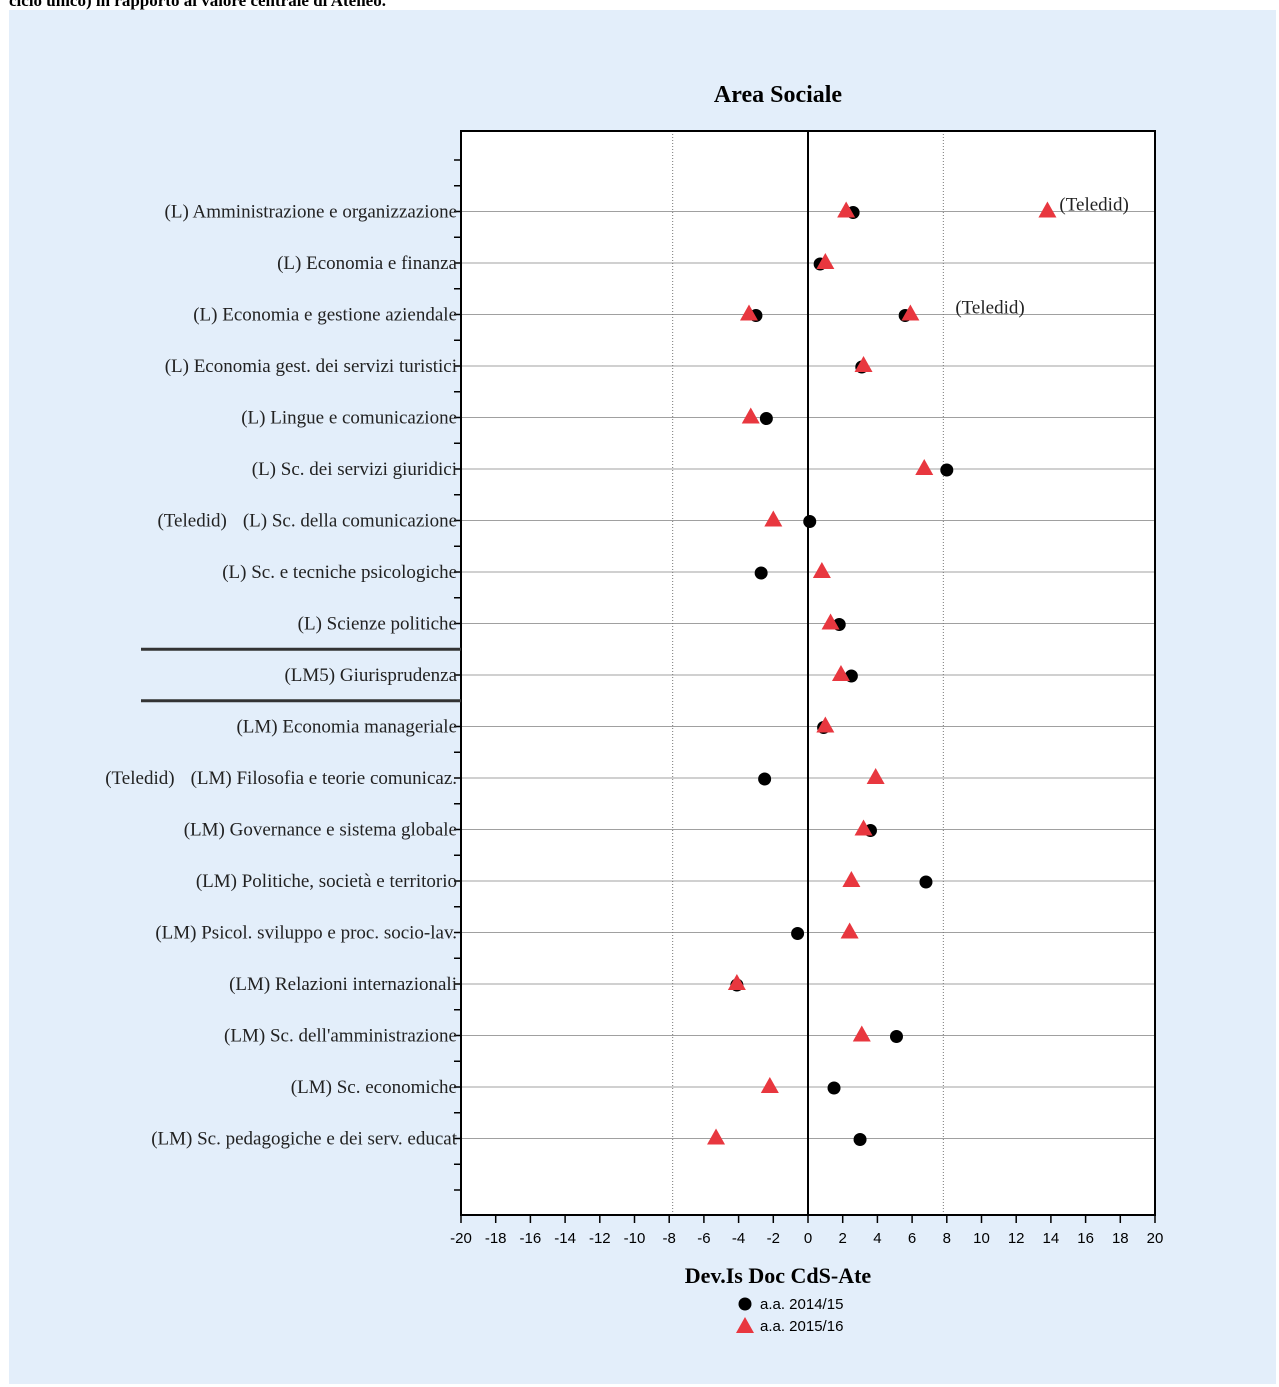 The image size is (1279, 1387). What do you see at coordinates (1120, 1238) in the screenshot?
I see `x-tick-label: 18` at bounding box center [1120, 1238].